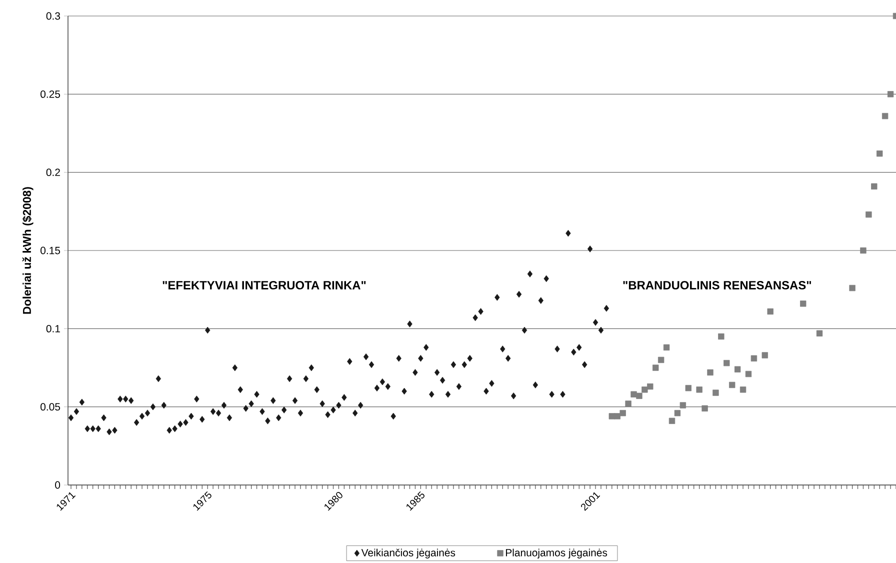  I want to click on legend-label: Planuojamos jėgainės, so click(557, 553).